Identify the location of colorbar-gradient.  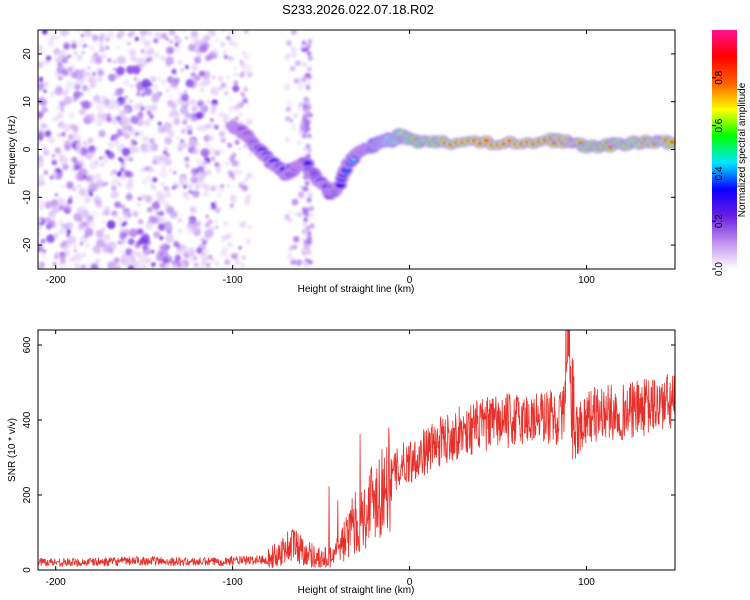
(724, 149).